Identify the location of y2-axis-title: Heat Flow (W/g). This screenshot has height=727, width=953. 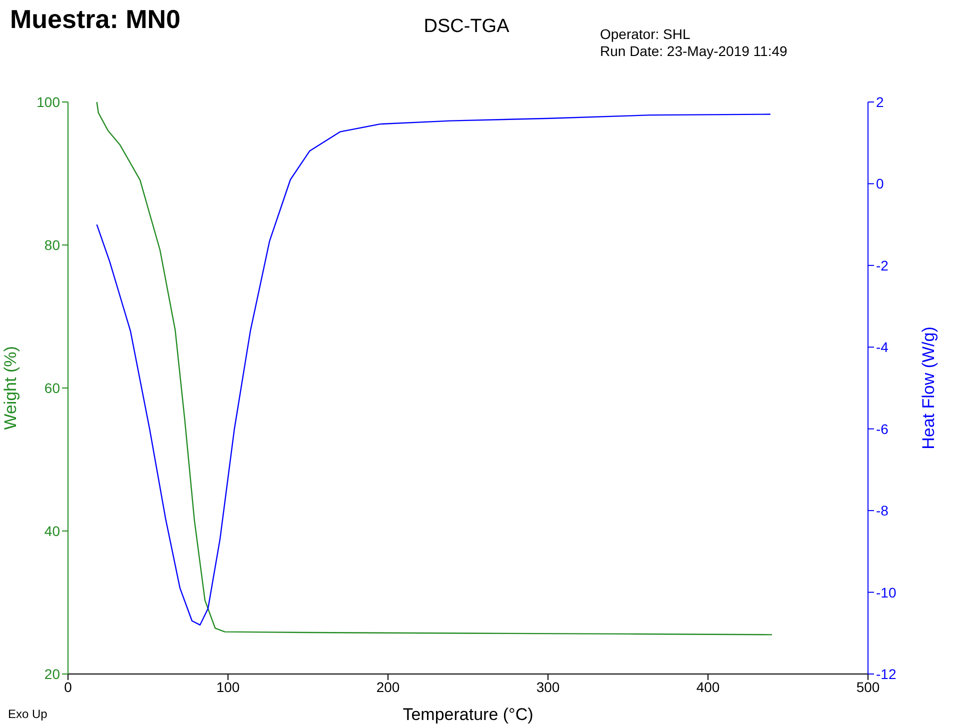
(928, 388).